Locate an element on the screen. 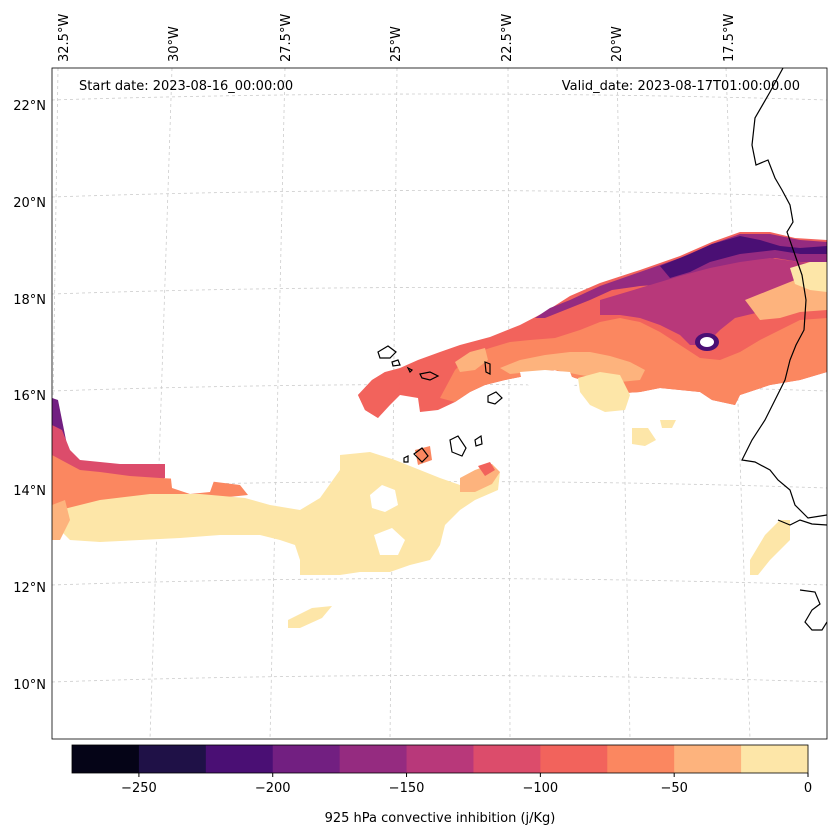 The height and width of the screenshot is (836, 837). meridian-30w is located at coordinates (161, 403).